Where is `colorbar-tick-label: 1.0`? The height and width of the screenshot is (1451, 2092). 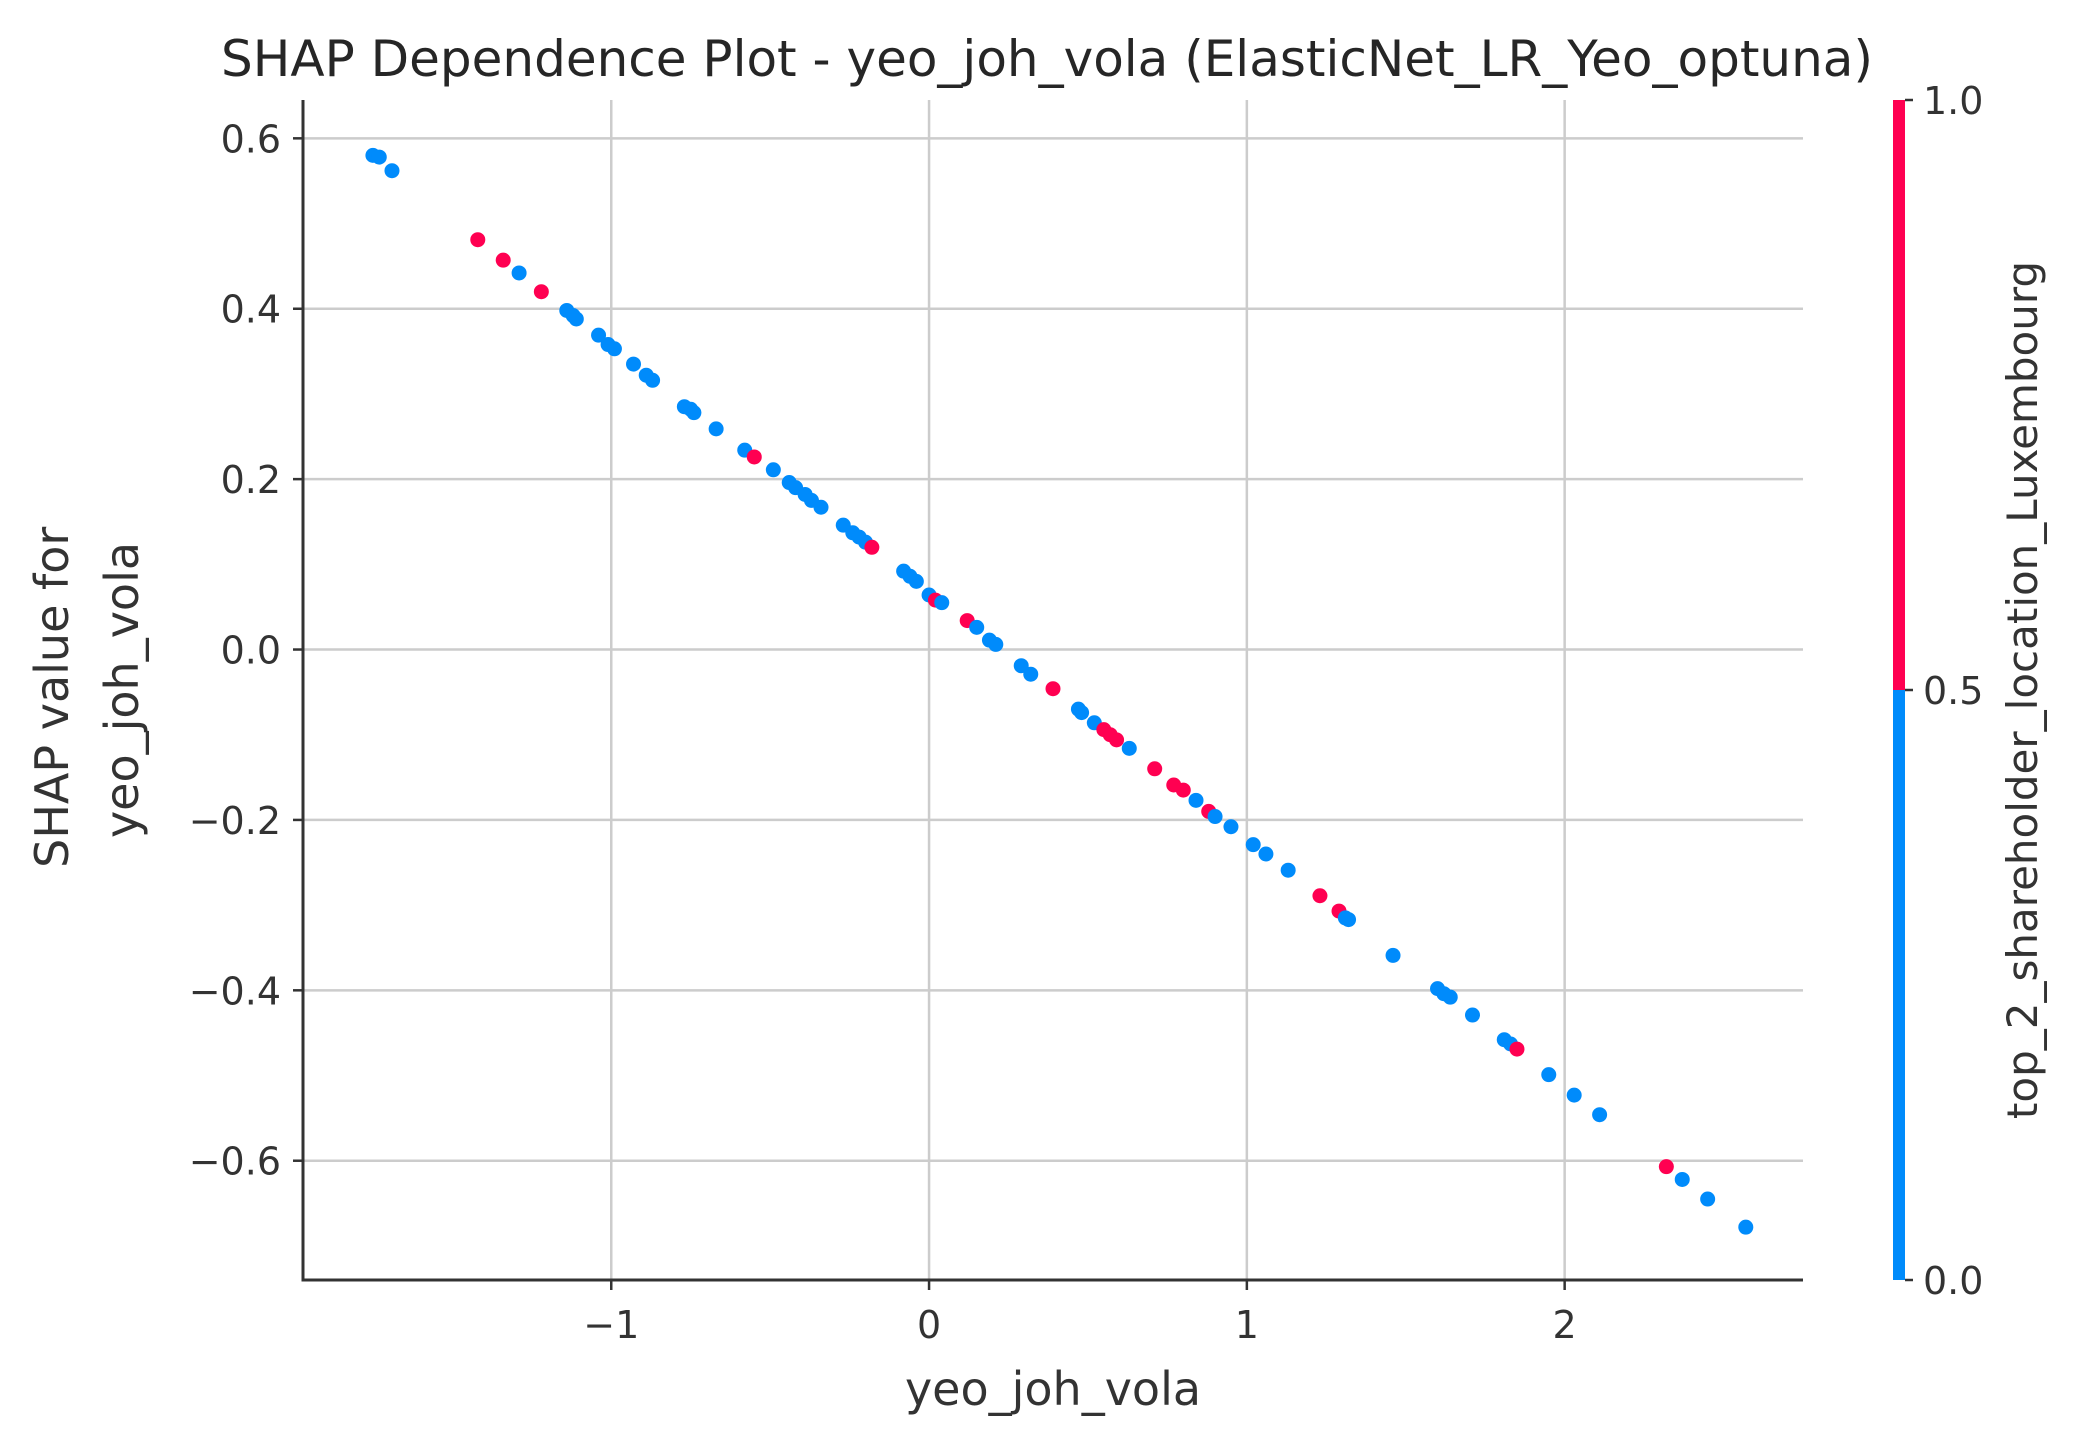
colorbar-tick-label: 1.0 is located at coordinates (1953, 101).